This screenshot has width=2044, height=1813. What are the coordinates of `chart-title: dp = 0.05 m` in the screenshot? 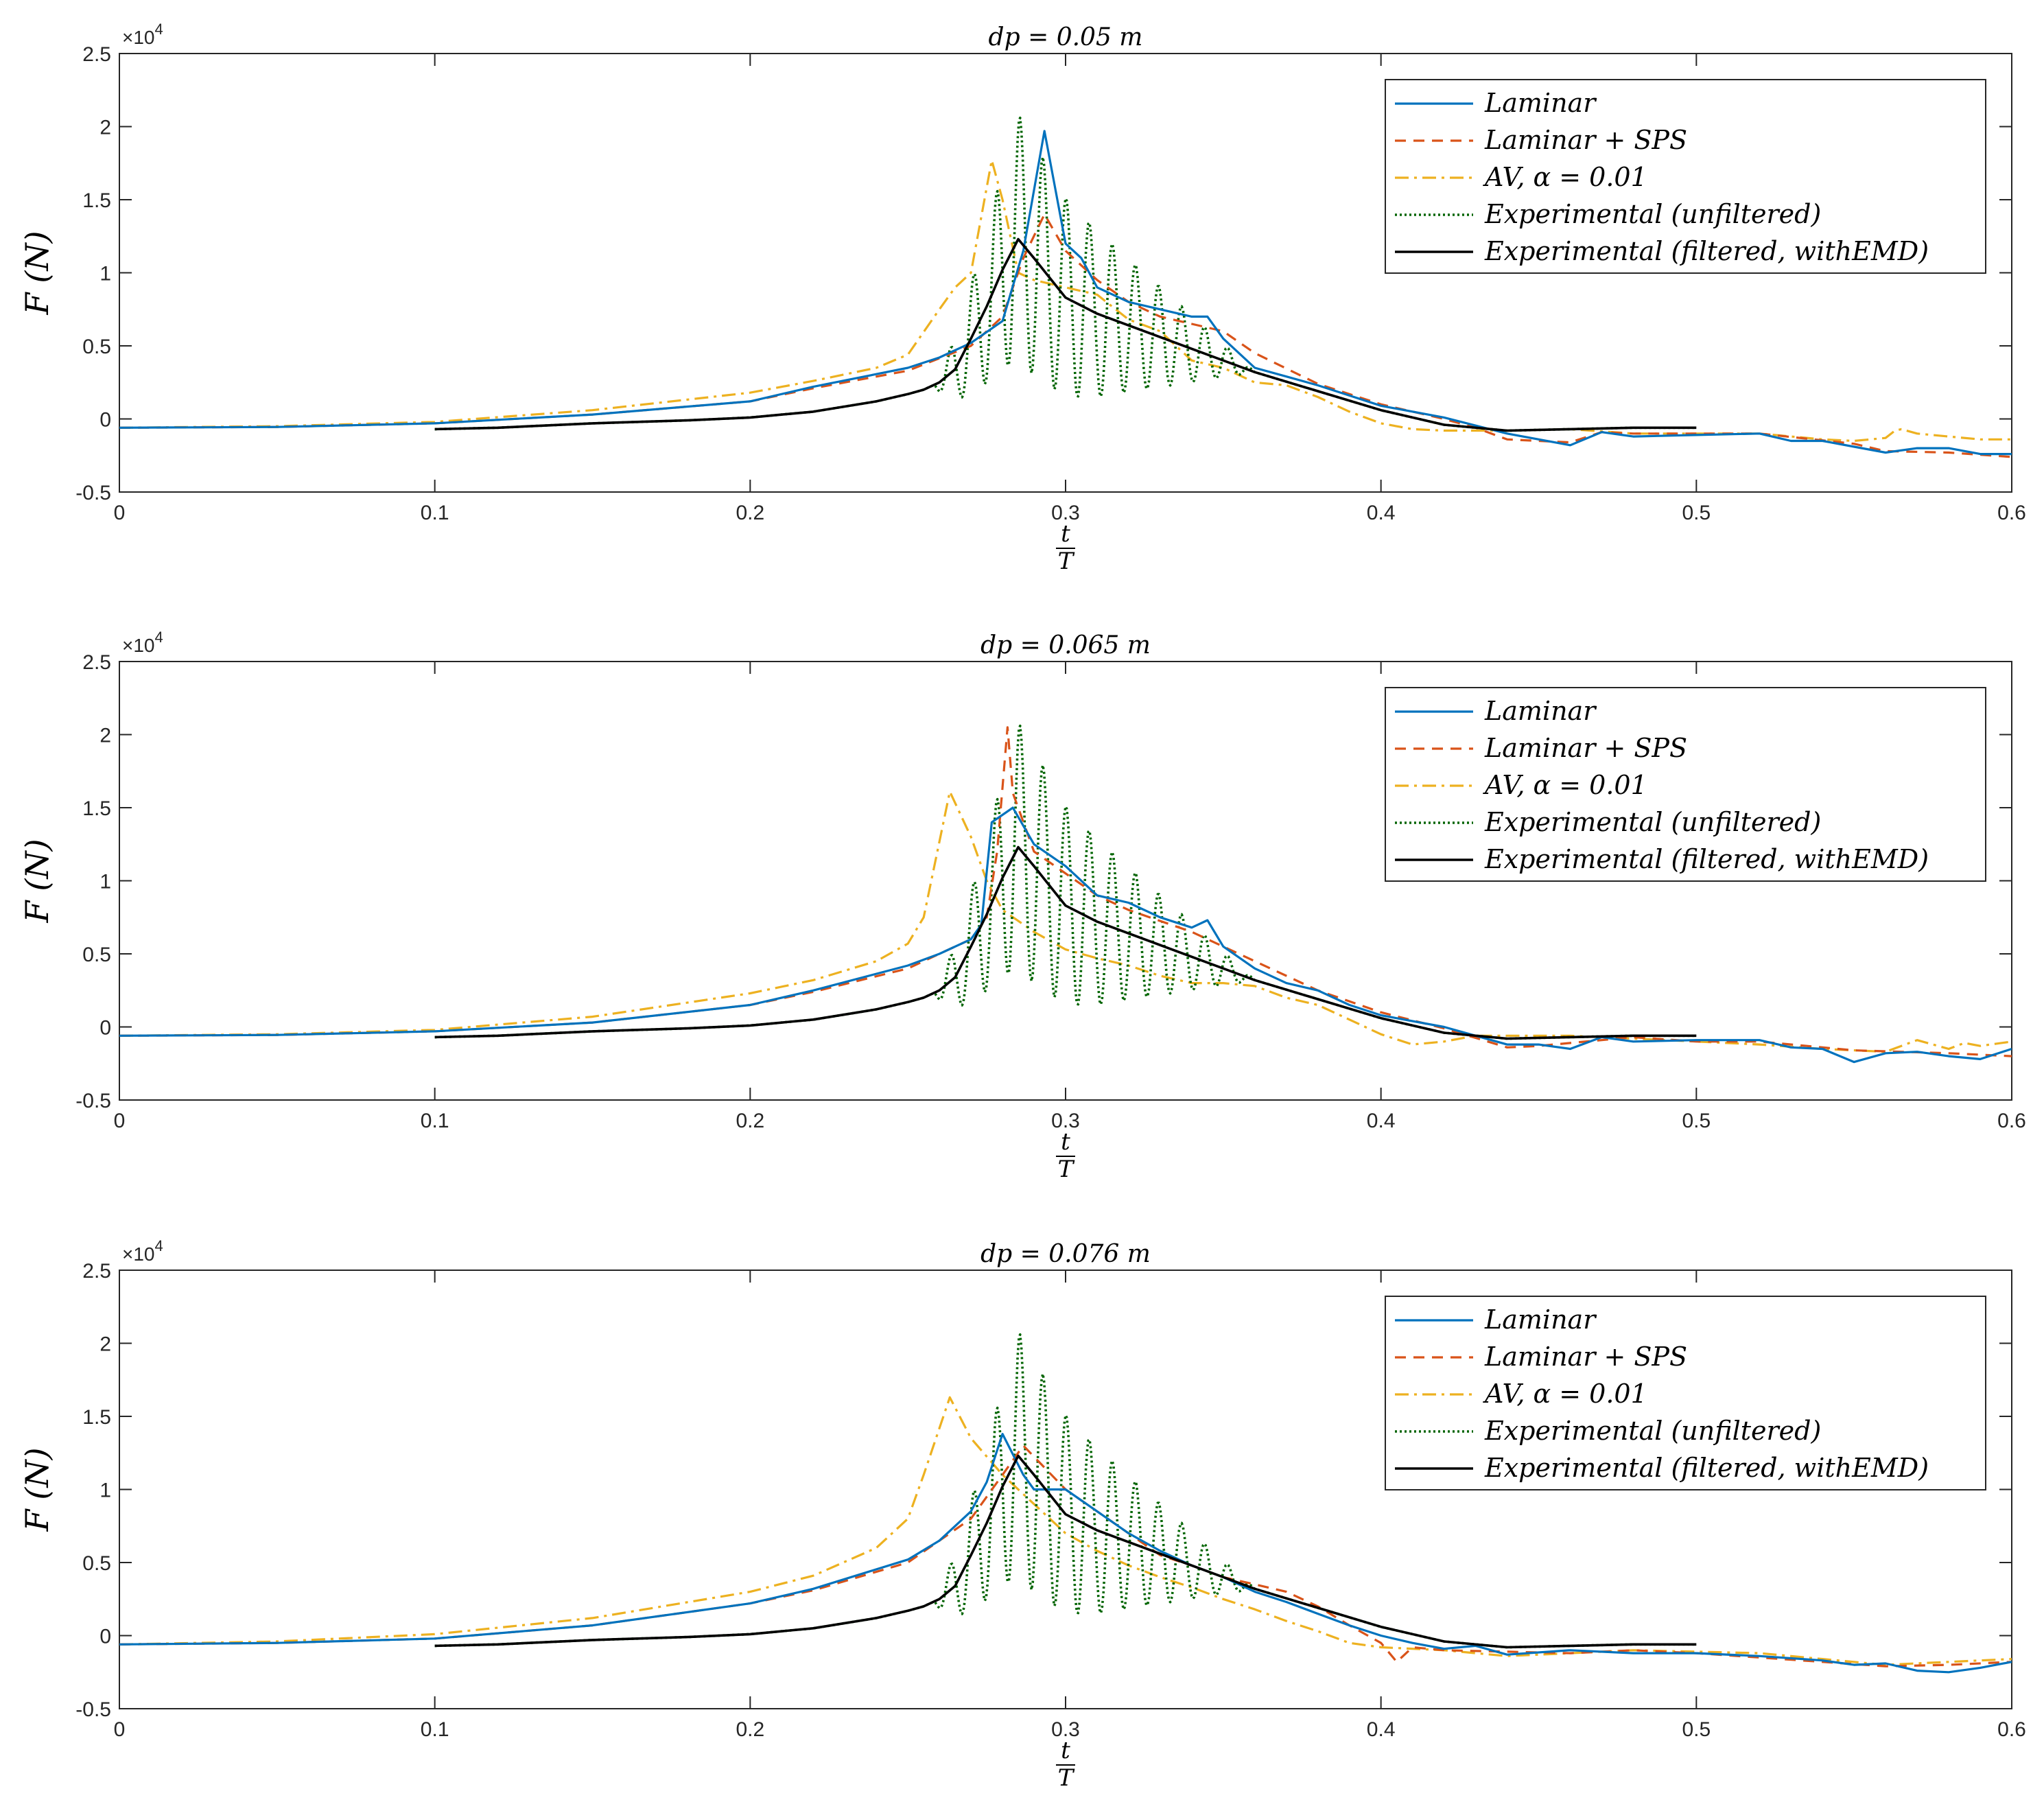 It's located at (1066, 37).